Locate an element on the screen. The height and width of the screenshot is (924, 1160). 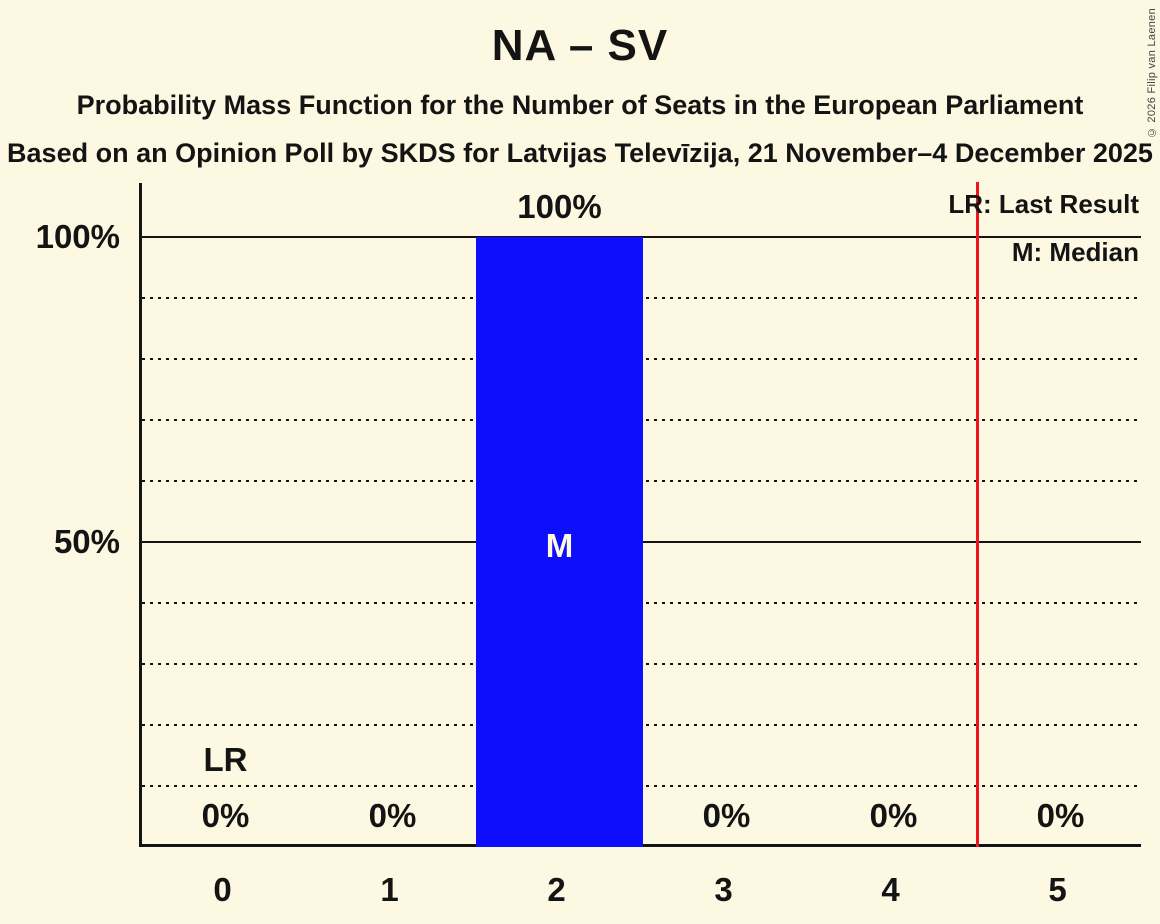
median-marker: M is located at coordinates (559, 545).